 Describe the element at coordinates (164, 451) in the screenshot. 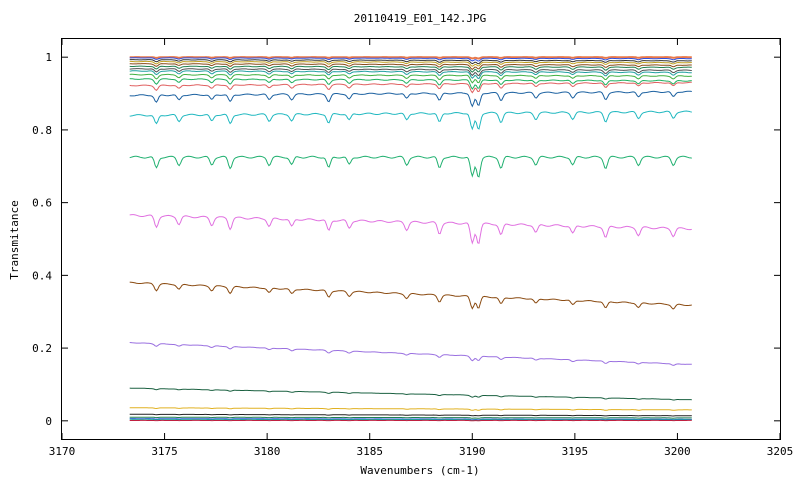

I see `x-tick-label: 3175` at that location.